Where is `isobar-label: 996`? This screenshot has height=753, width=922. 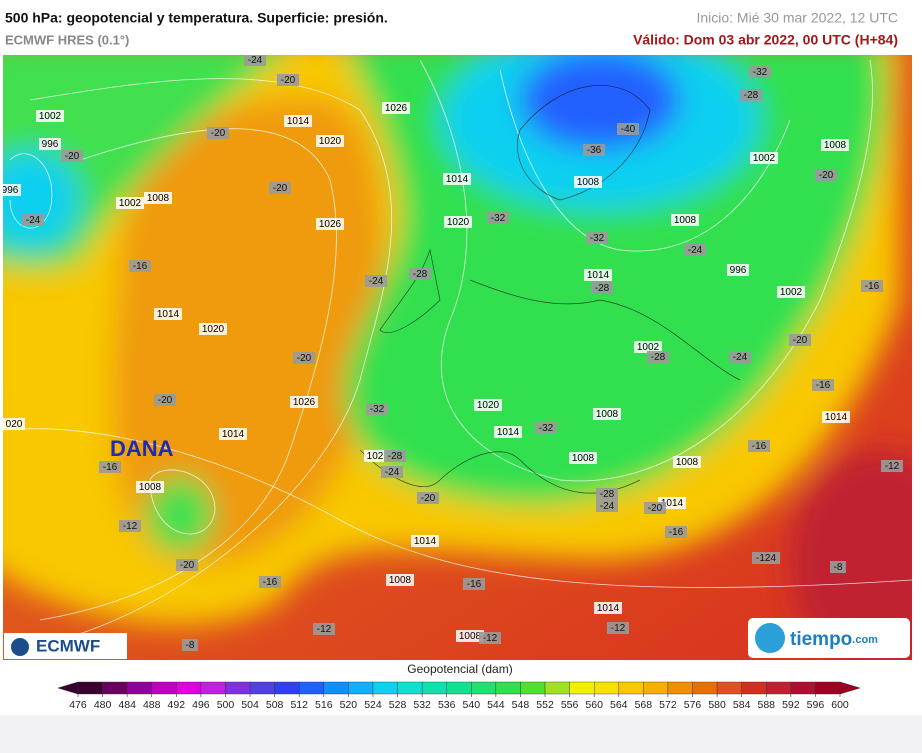 isobar-label: 996 is located at coordinates (738, 270).